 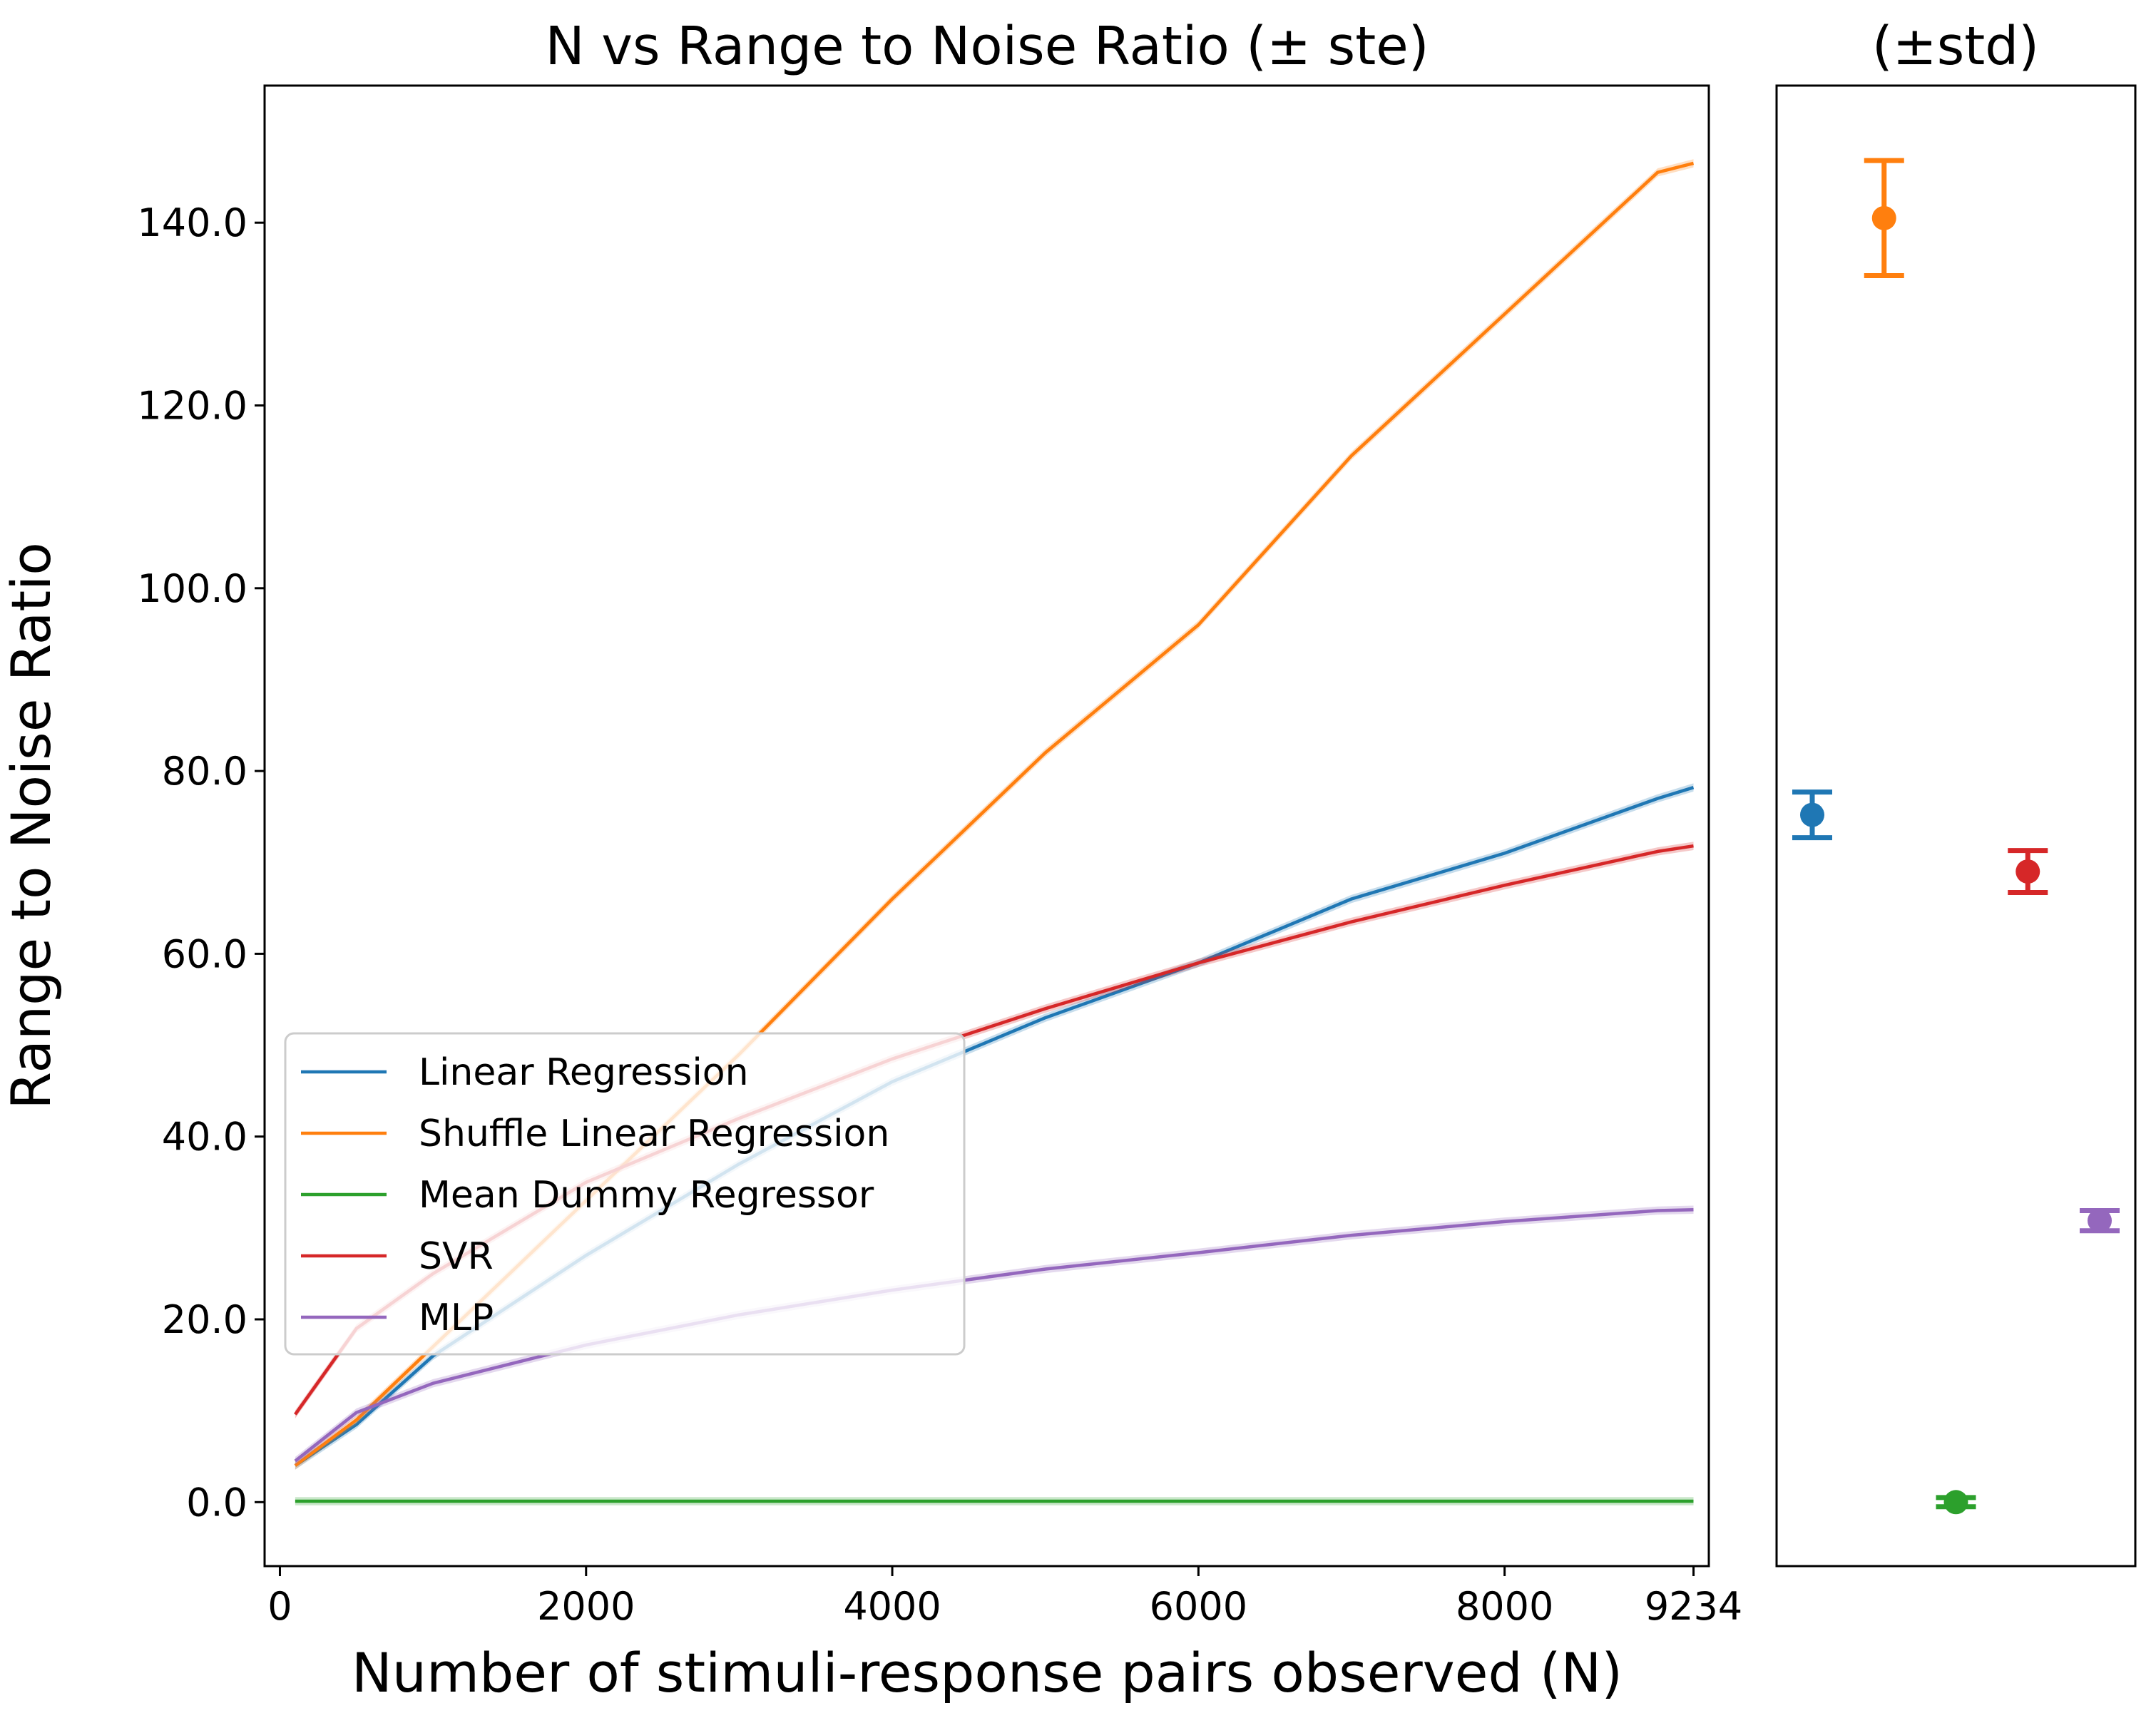 What do you see at coordinates (1198, 1606) in the screenshot?
I see `x-tick-label: 6000` at bounding box center [1198, 1606].